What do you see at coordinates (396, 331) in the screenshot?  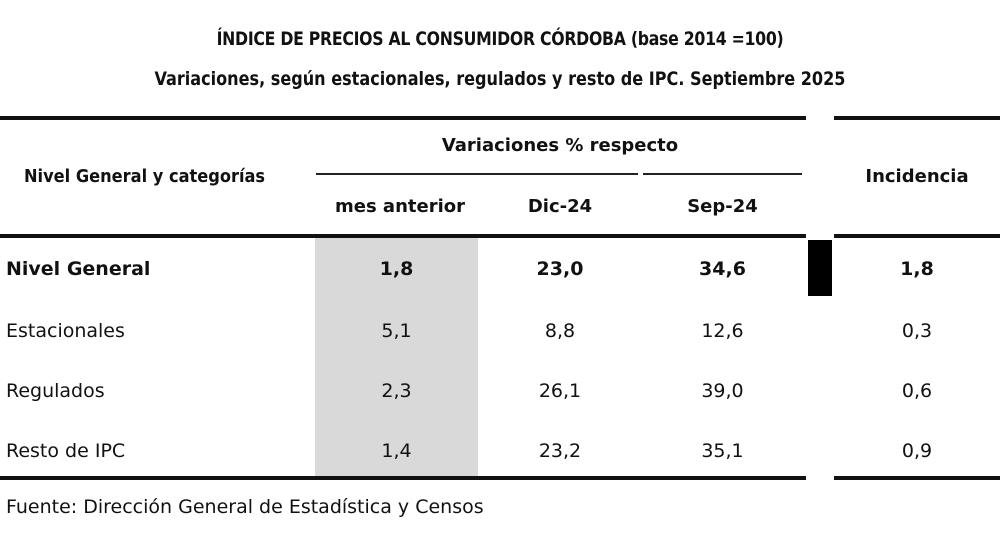 I see `cell-mes-anterior: 5,1` at bounding box center [396, 331].